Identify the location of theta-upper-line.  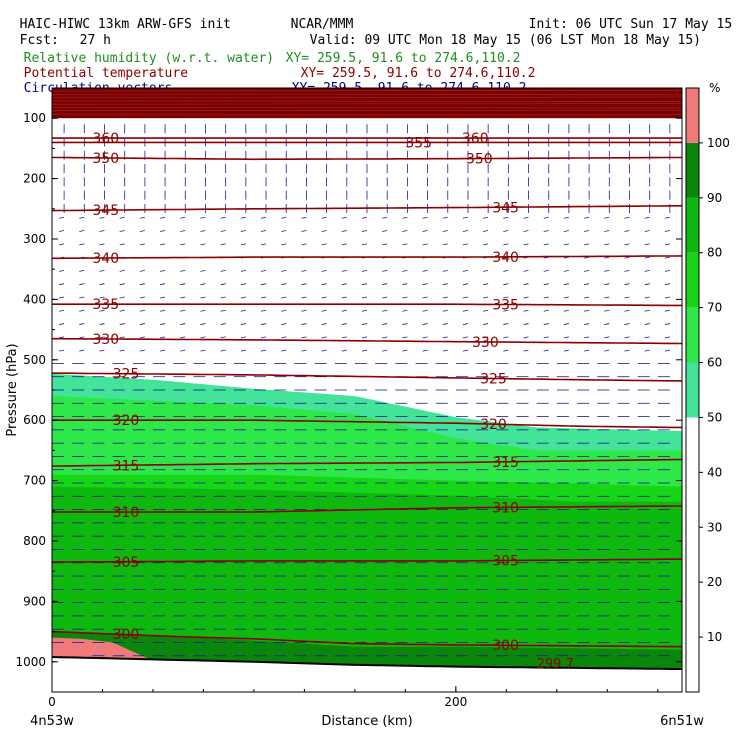
(367, 95).